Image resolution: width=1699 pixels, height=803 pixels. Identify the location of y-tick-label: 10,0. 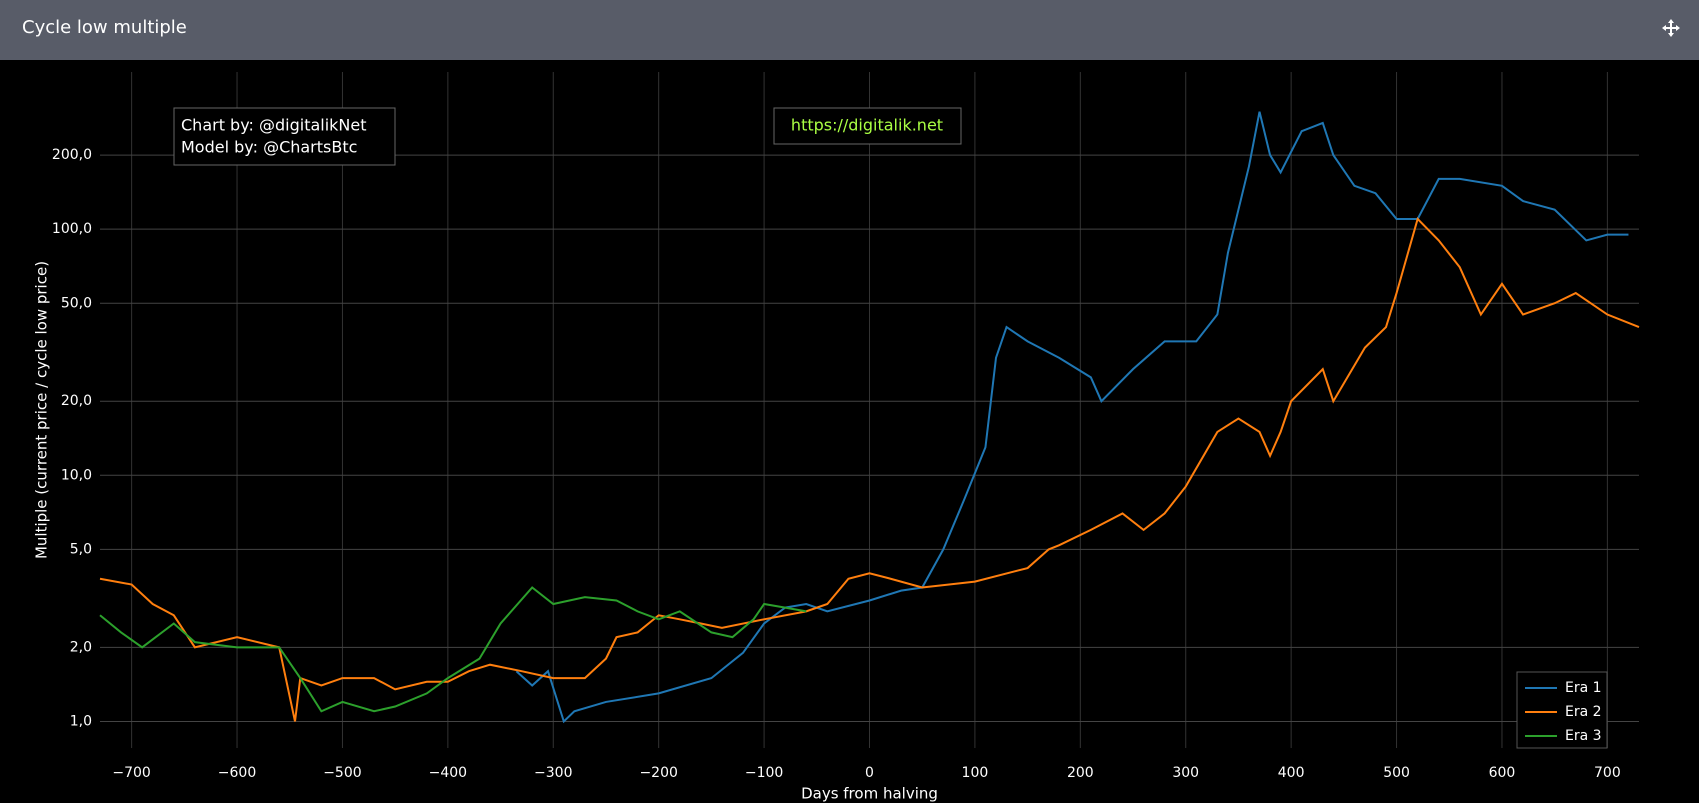
(76, 475).